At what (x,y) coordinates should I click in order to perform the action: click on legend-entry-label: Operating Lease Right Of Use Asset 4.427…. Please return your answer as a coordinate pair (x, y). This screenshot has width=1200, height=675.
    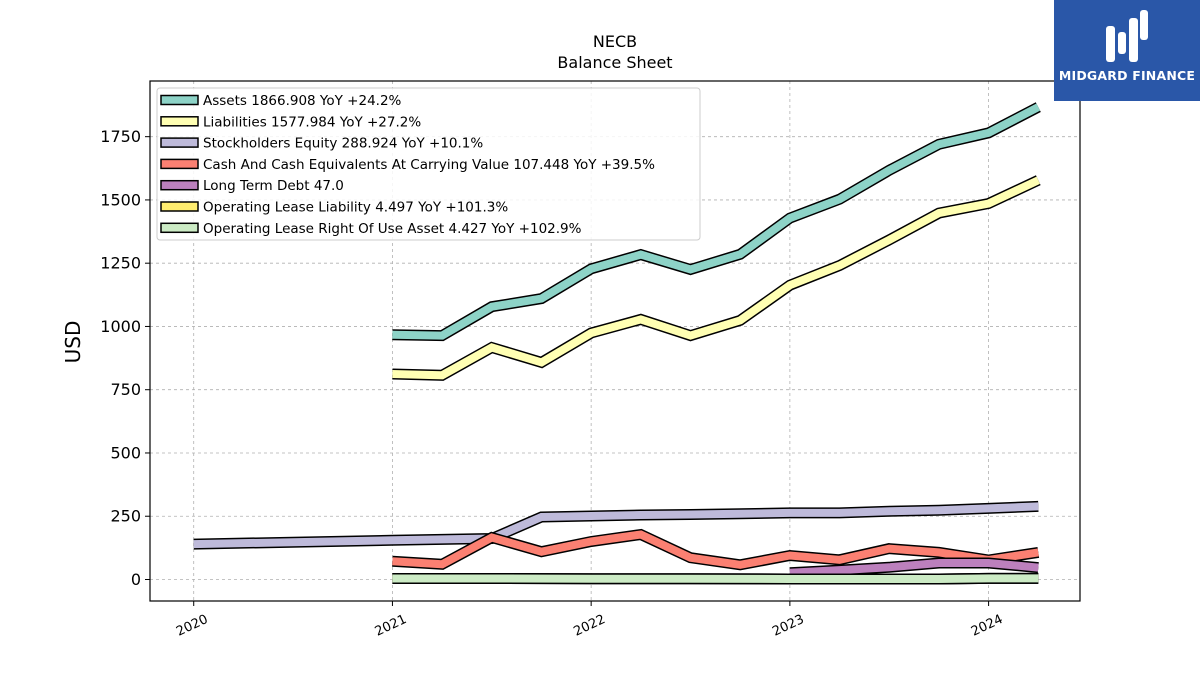
    Looking at the image, I should click on (392, 229).